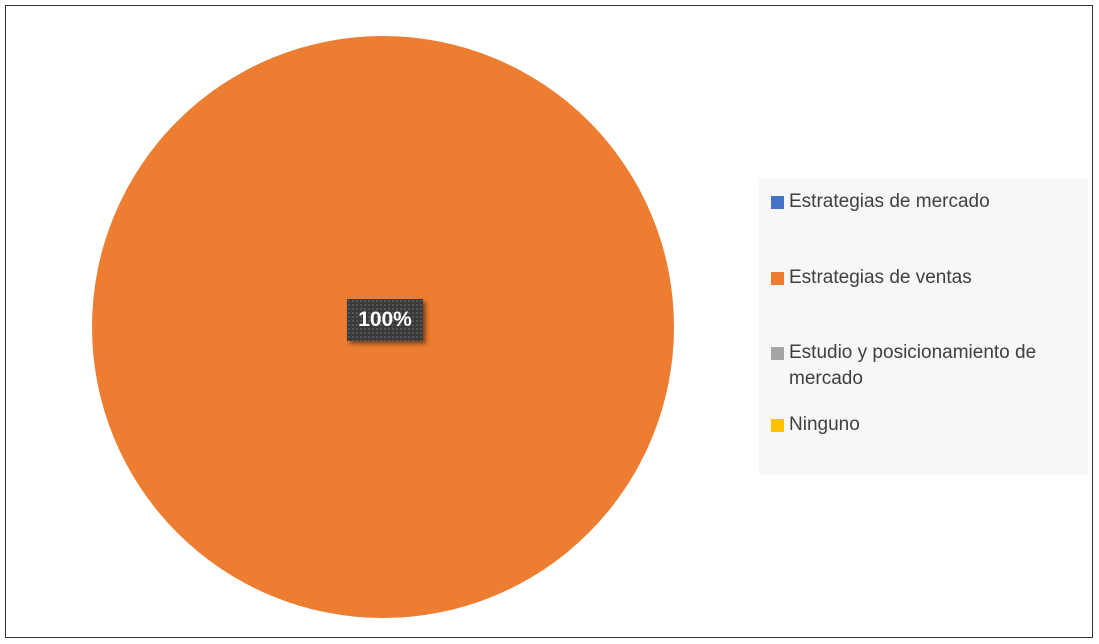 The width and height of the screenshot is (1099, 644). Describe the element at coordinates (824, 424) in the screenshot. I see `legend-label: Ninguno` at that location.